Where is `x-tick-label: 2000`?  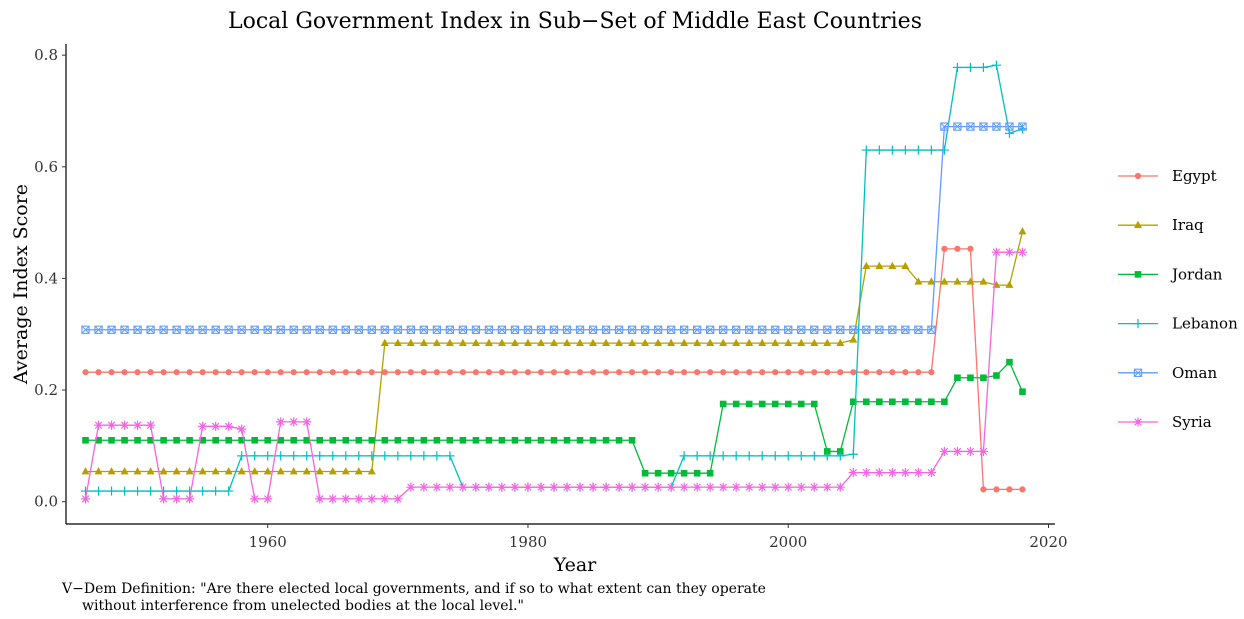
x-tick-label: 2000 is located at coordinates (788, 542).